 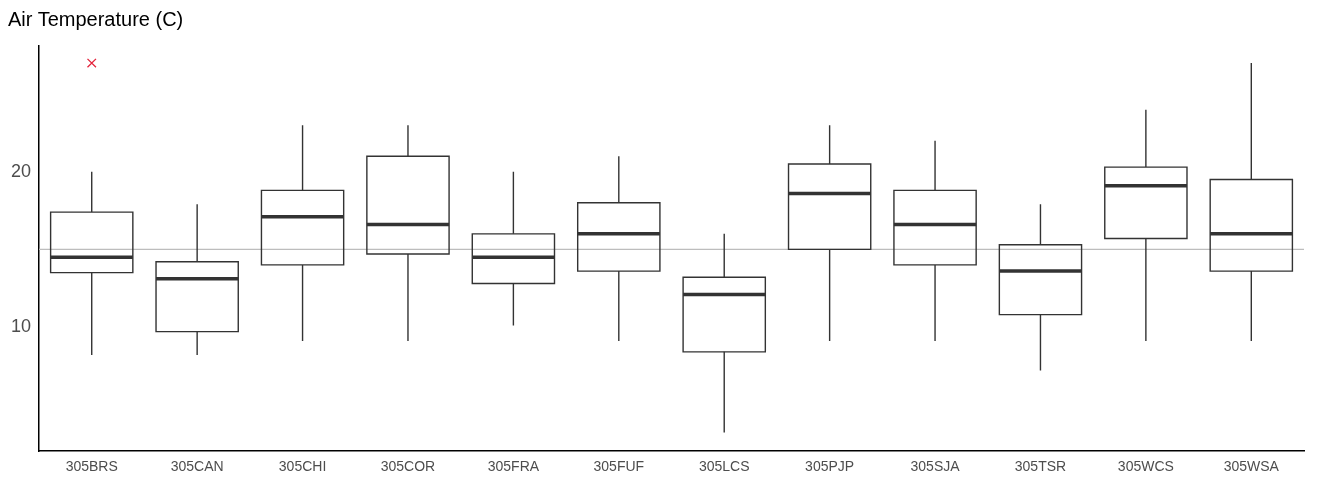 What do you see at coordinates (21, 325) in the screenshot?
I see `y-tick-label: 10` at bounding box center [21, 325].